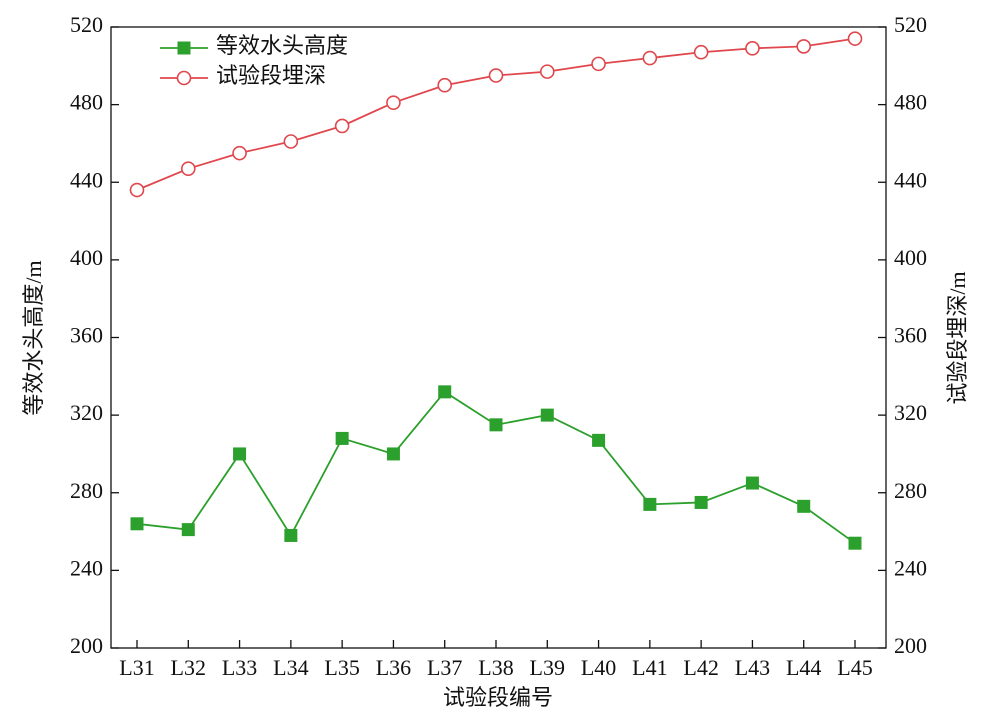 The image size is (1006, 720). I want to click on y2-tick-label: 360, so click(910, 335).